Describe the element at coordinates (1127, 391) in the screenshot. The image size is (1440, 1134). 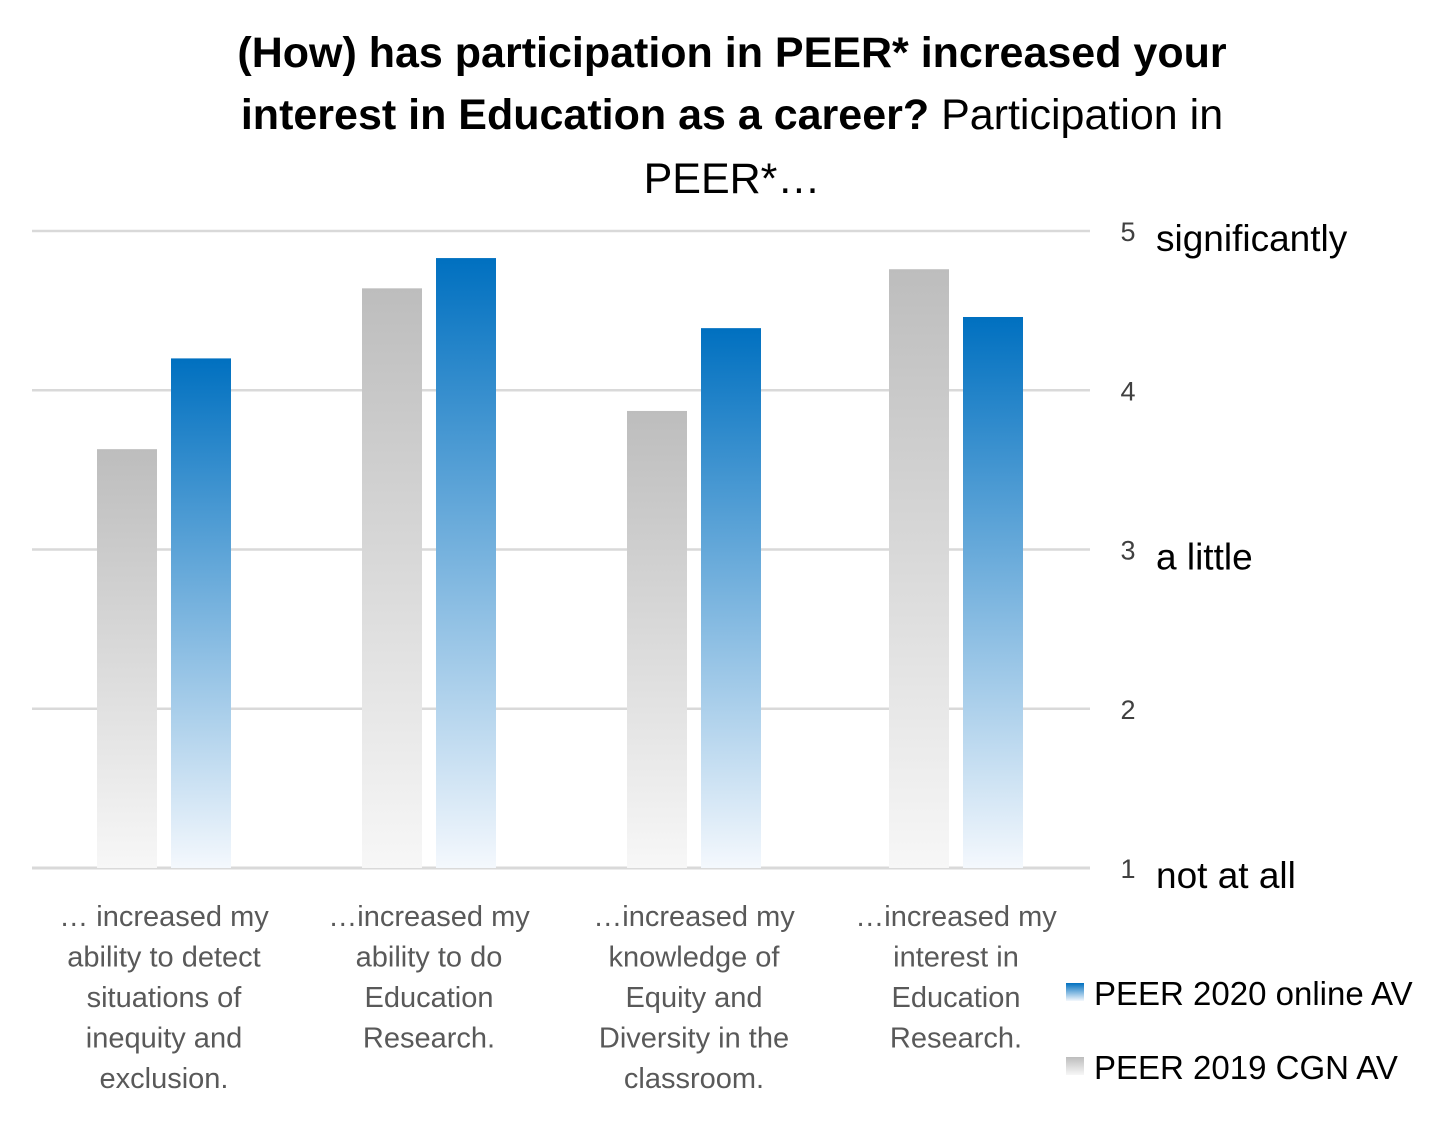
I see `y-tick-label: 4` at that location.